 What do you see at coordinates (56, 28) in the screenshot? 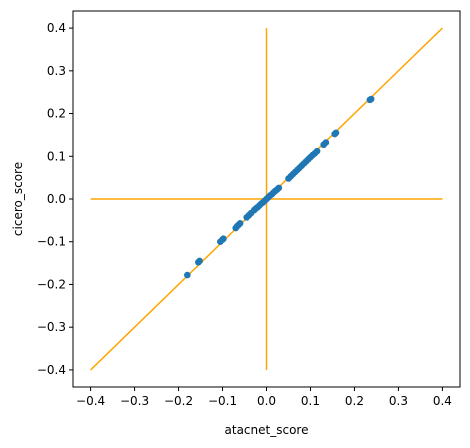
I see `y-tick-label: 0.4` at bounding box center [56, 28].